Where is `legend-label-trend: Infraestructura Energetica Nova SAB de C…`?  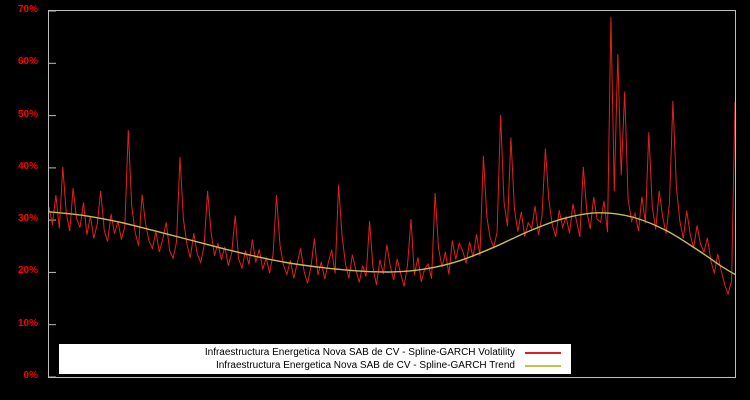
legend-label-trend: Infraestructura Energetica Nova SAB de C… is located at coordinates (365, 365).